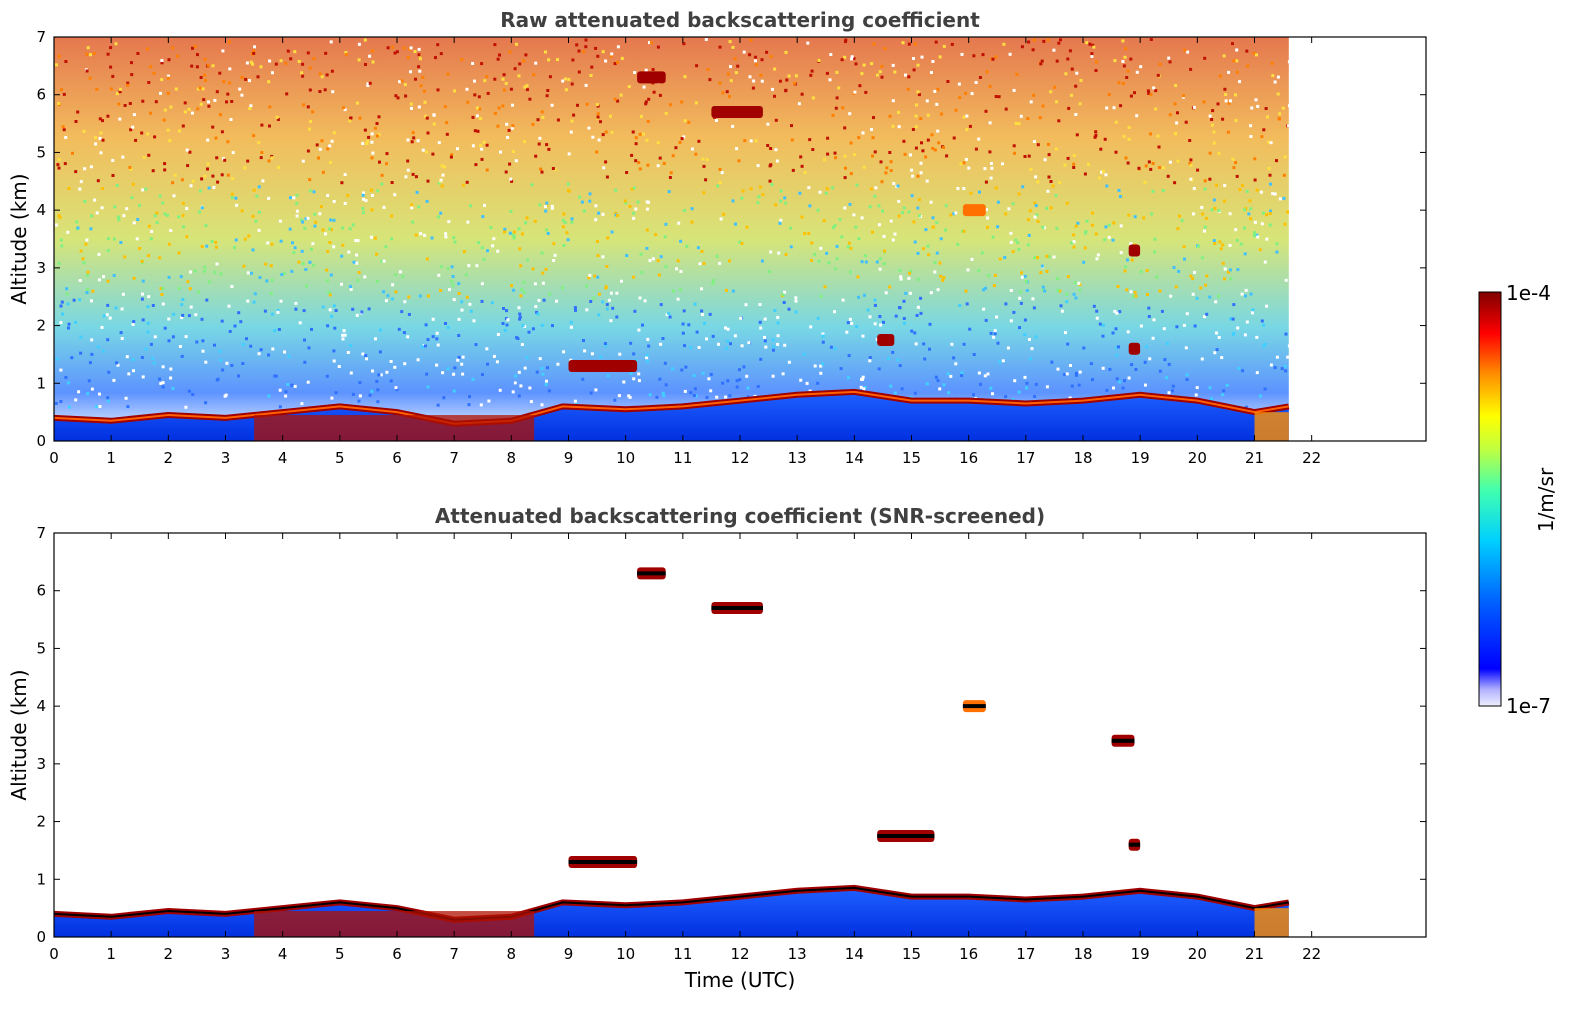 The image size is (1595, 1020). I want to click on colorbar-gradient, so click(1490, 499).